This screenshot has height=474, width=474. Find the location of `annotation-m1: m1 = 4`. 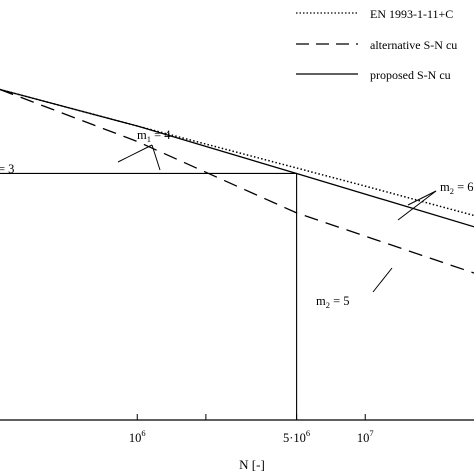

annotation-m1: m1 = 4 is located at coordinates (154, 136).